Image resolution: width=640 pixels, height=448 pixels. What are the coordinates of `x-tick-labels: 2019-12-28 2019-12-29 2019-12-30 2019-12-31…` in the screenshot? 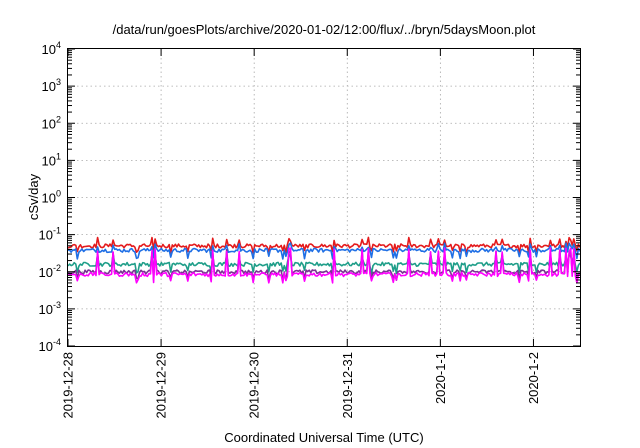 It's located at (301, 385).